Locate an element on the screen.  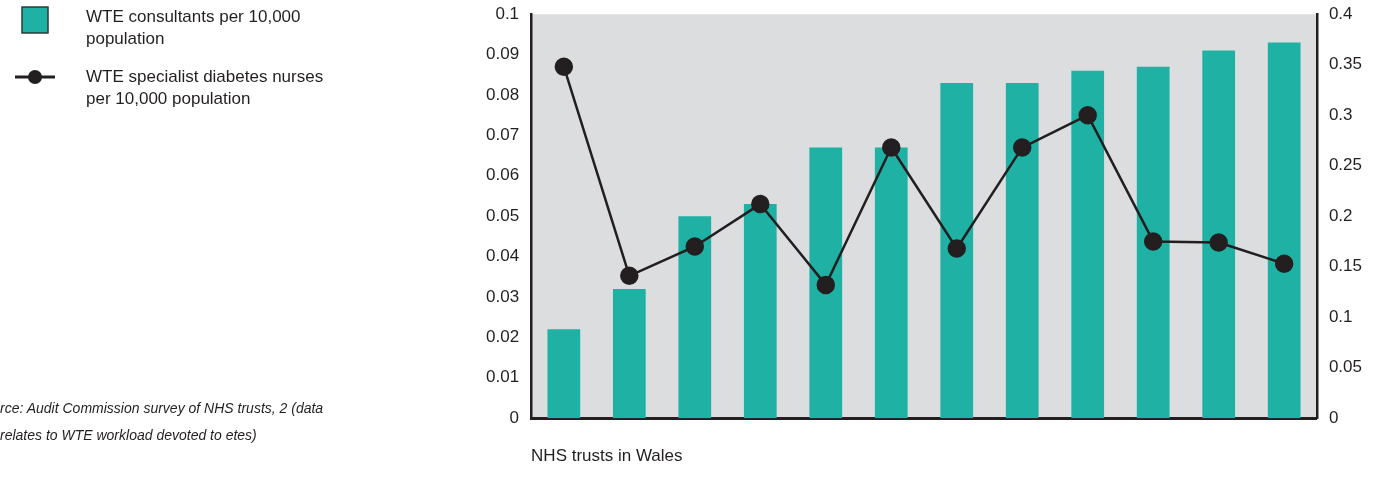
y2-tick-label: 0.15 is located at coordinates (1345, 266).